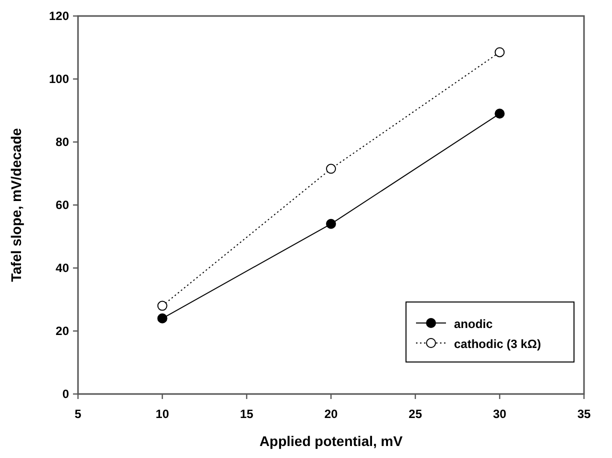 This screenshot has width=612, height=458. I want to click on x-tick-label: 20, so click(331, 414).